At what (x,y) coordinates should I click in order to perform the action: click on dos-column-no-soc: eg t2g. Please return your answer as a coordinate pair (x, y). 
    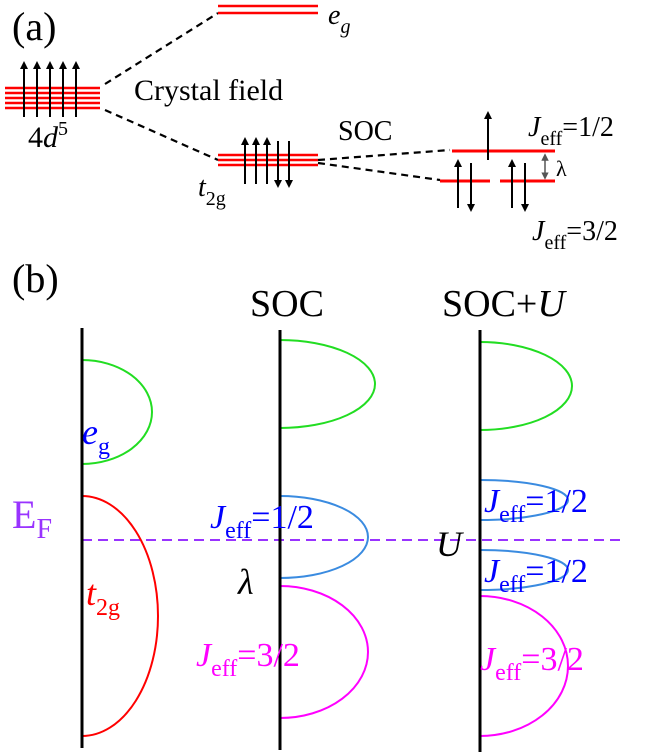
    Looking at the image, I should click on (119, 538).